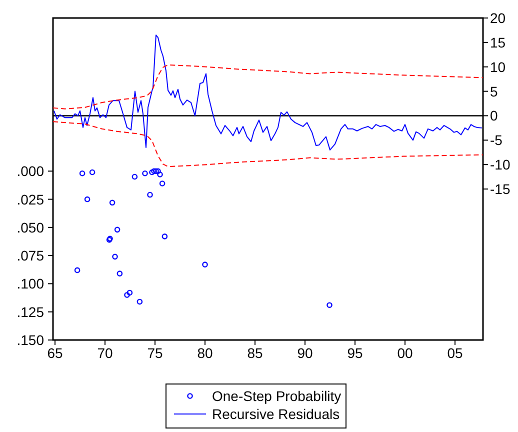  What do you see at coordinates (496, 140) in the screenshot?
I see `y2-tick-label: -5` at bounding box center [496, 140].